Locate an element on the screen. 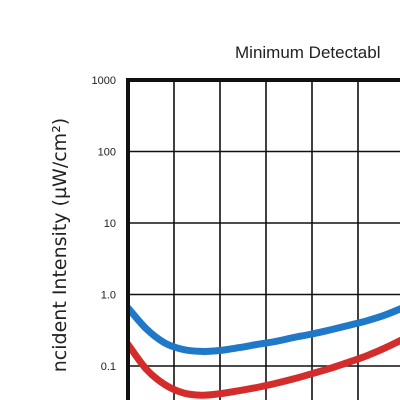  y-tick-label: 100 is located at coordinates (107, 153).